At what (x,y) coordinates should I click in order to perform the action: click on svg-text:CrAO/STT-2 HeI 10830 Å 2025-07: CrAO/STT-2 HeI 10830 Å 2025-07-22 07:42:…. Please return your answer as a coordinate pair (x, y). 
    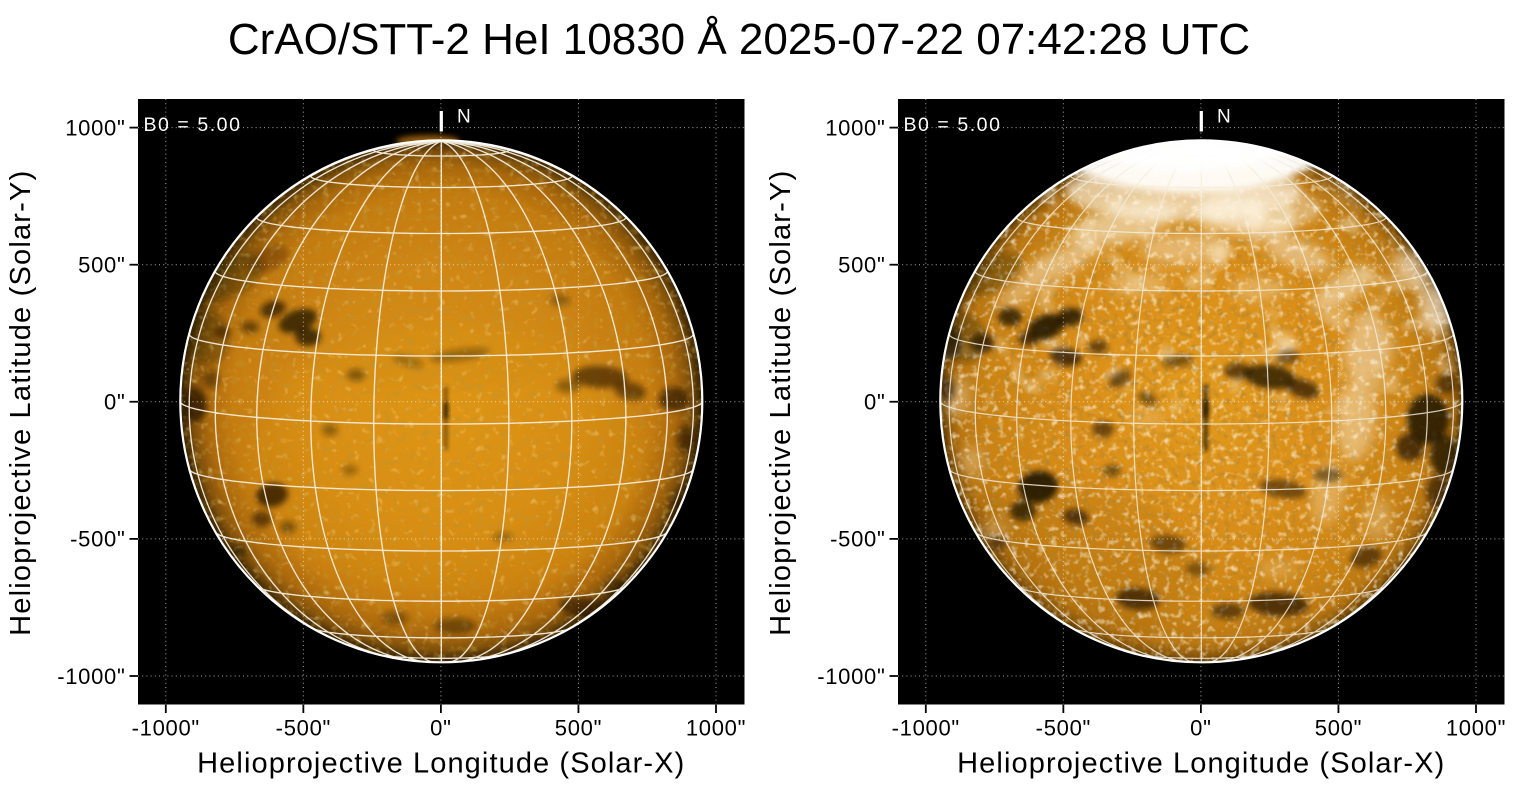
    Looking at the image, I should click on (739, 39).